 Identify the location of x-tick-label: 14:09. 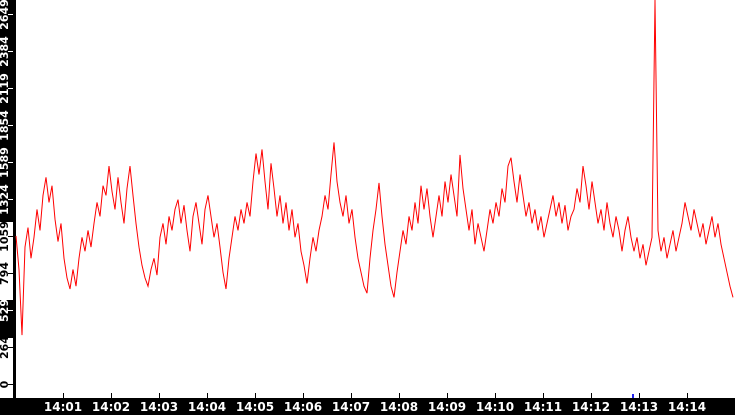
(447, 407).